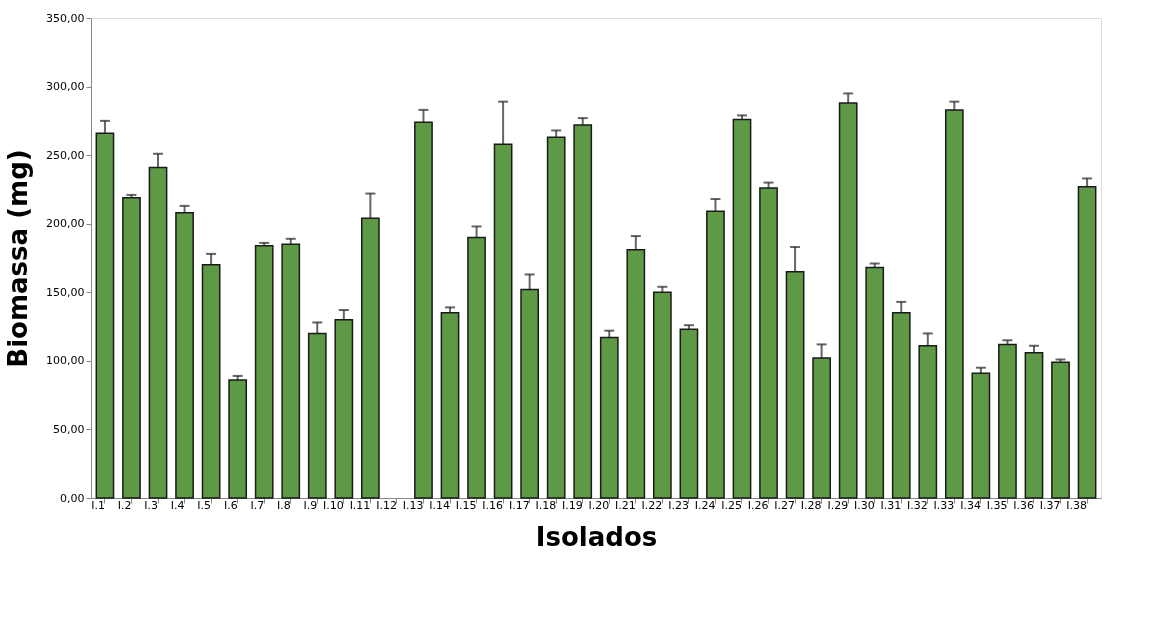 This screenshot has width=1171, height=626. I want to click on x-tick-label: I.33, so click(944, 505).